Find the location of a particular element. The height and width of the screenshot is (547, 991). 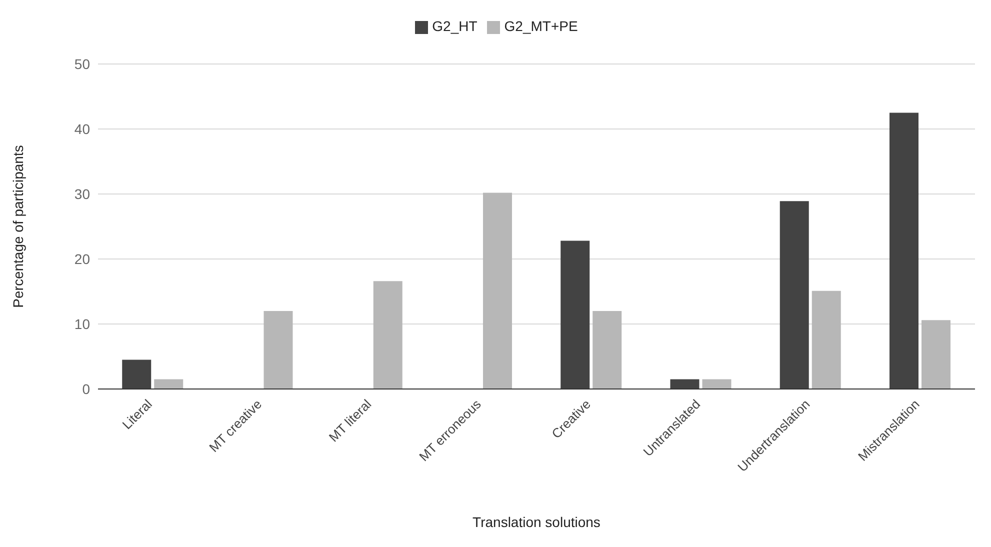

y-tick-label: 50 is located at coordinates (82, 64).